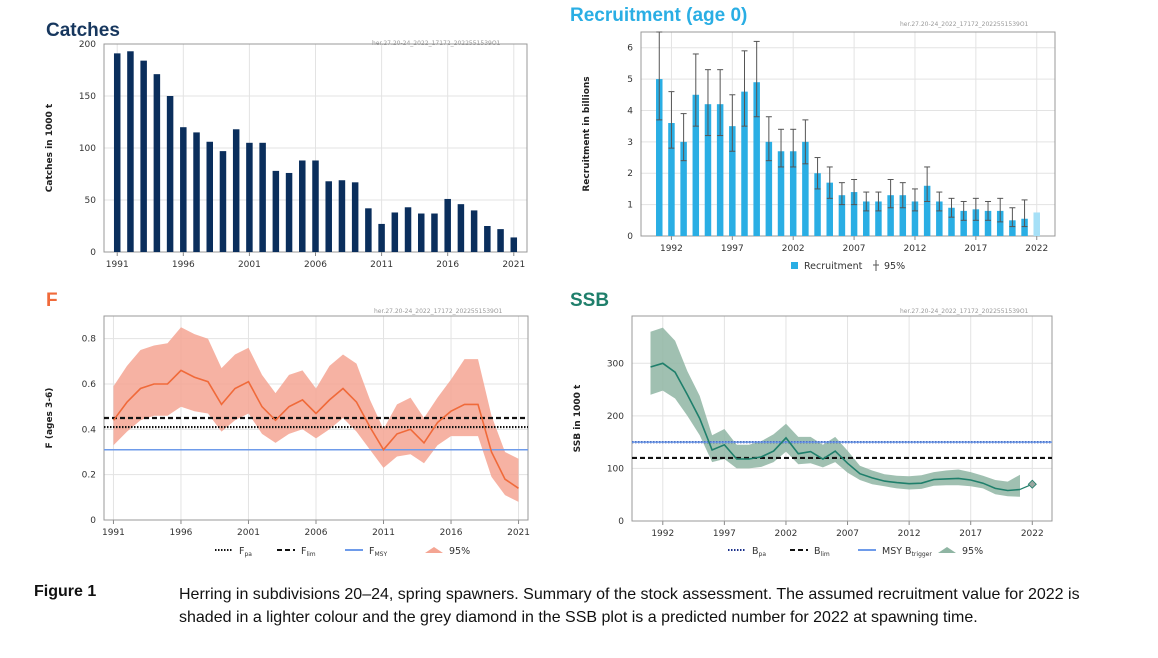 This screenshot has width=1158, height=658. What do you see at coordinates (65, 591) in the screenshot?
I see `figure-label: Figure 1` at bounding box center [65, 591].